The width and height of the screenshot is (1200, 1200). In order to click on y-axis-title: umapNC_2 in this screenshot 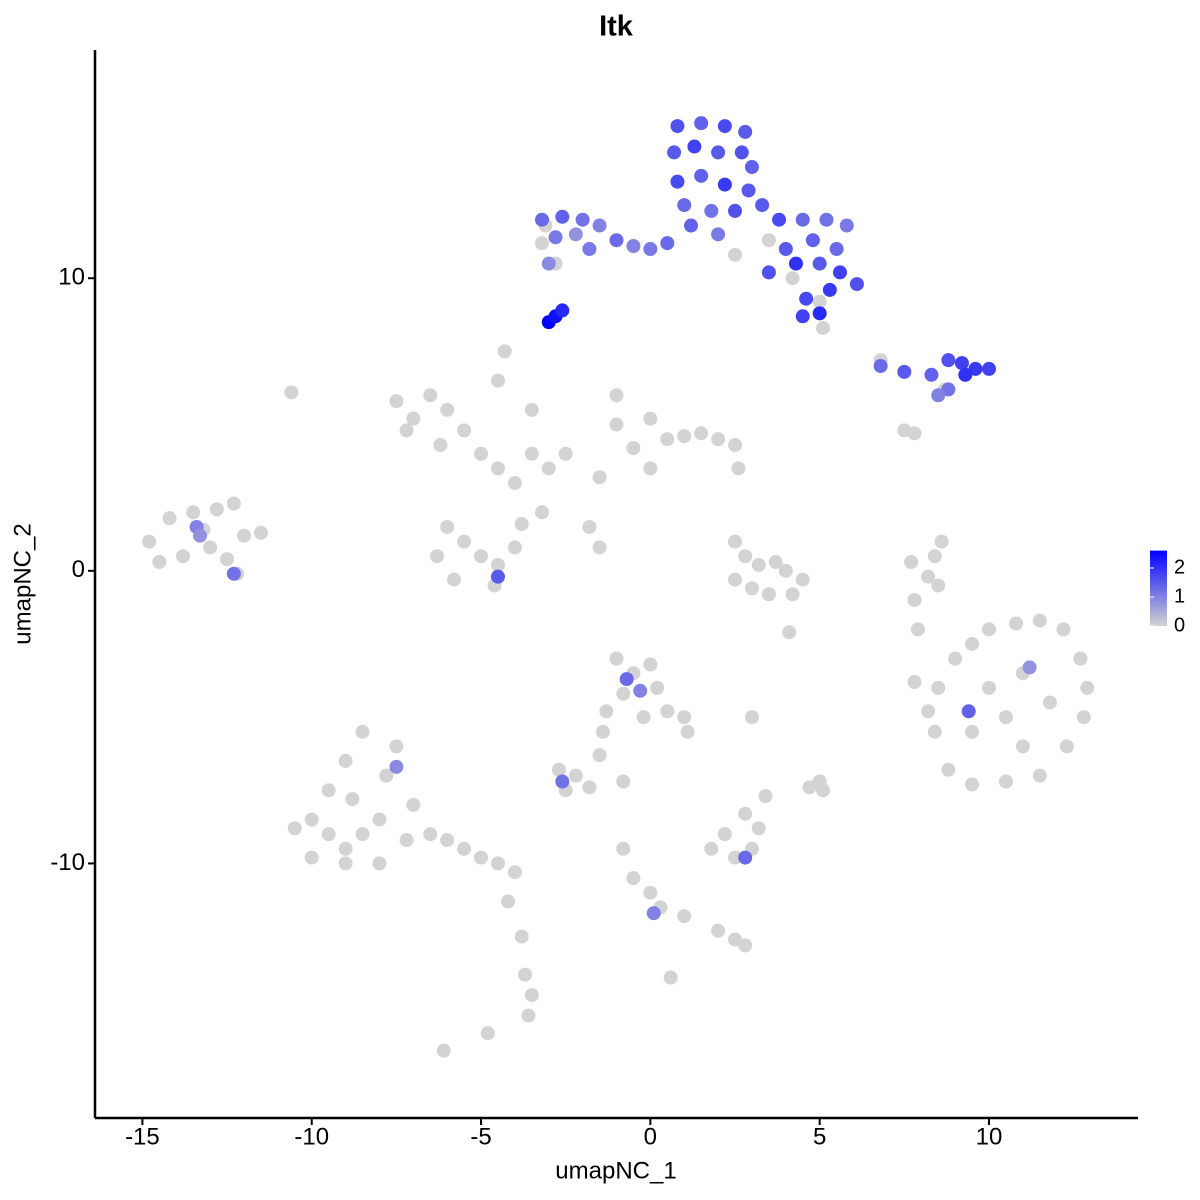, I will do `click(22, 583)`.